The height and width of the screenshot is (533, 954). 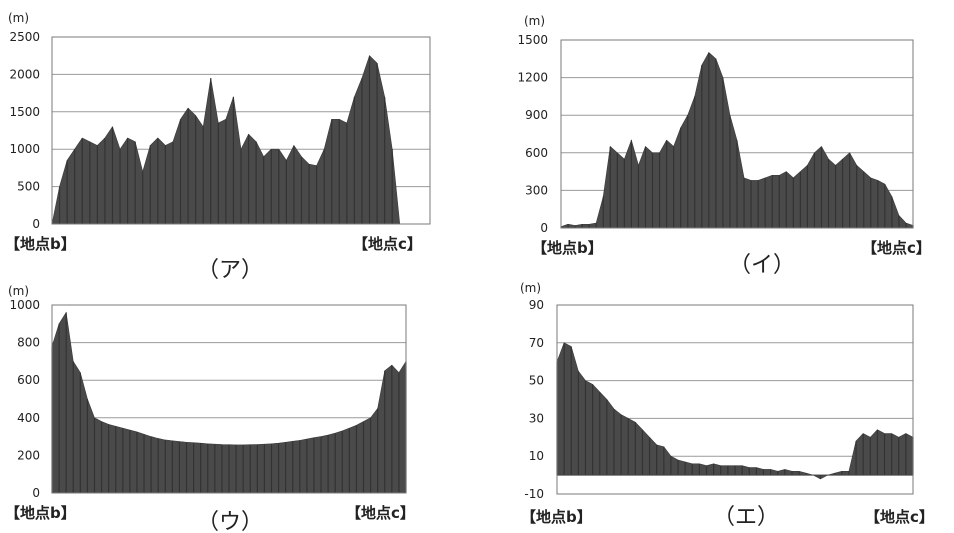 What do you see at coordinates (28, 343) in the screenshot?
I see `y-tick-label: 800` at bounding box center [28, 343].